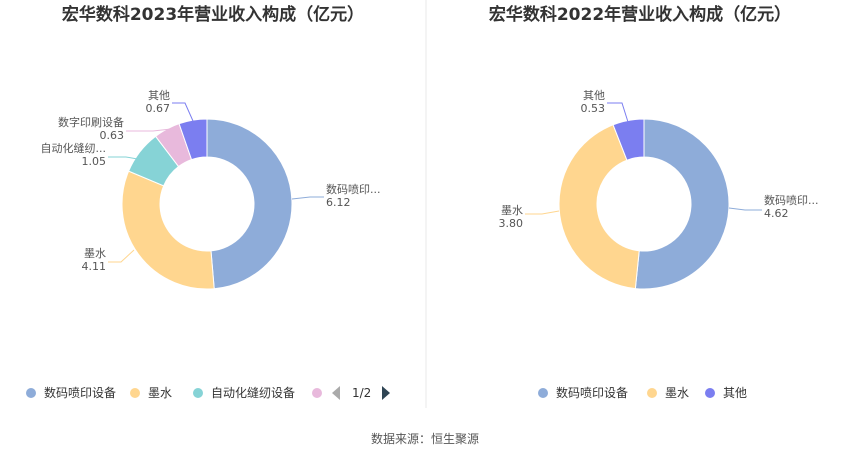  What do you see at coordinates (159, 95) in the screenshot?
I see `slice-name-label-0-4: 其他` at bounding box center [159, 95].